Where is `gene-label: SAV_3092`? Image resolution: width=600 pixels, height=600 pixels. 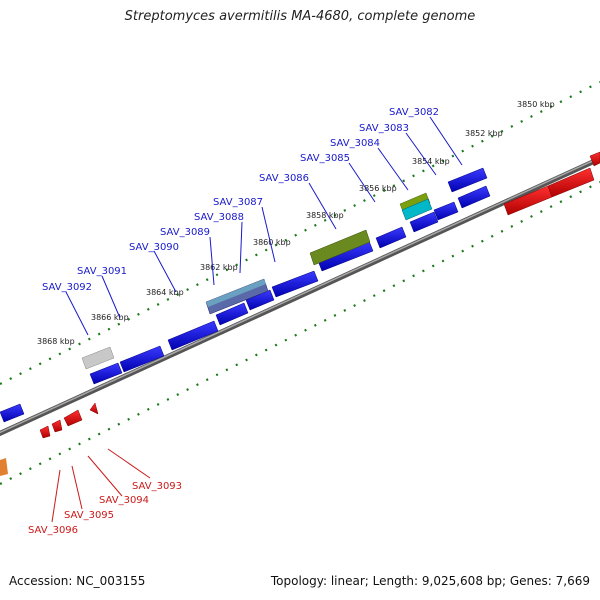
gene-label: SAV_3092 is located at coordinates (67, 287).